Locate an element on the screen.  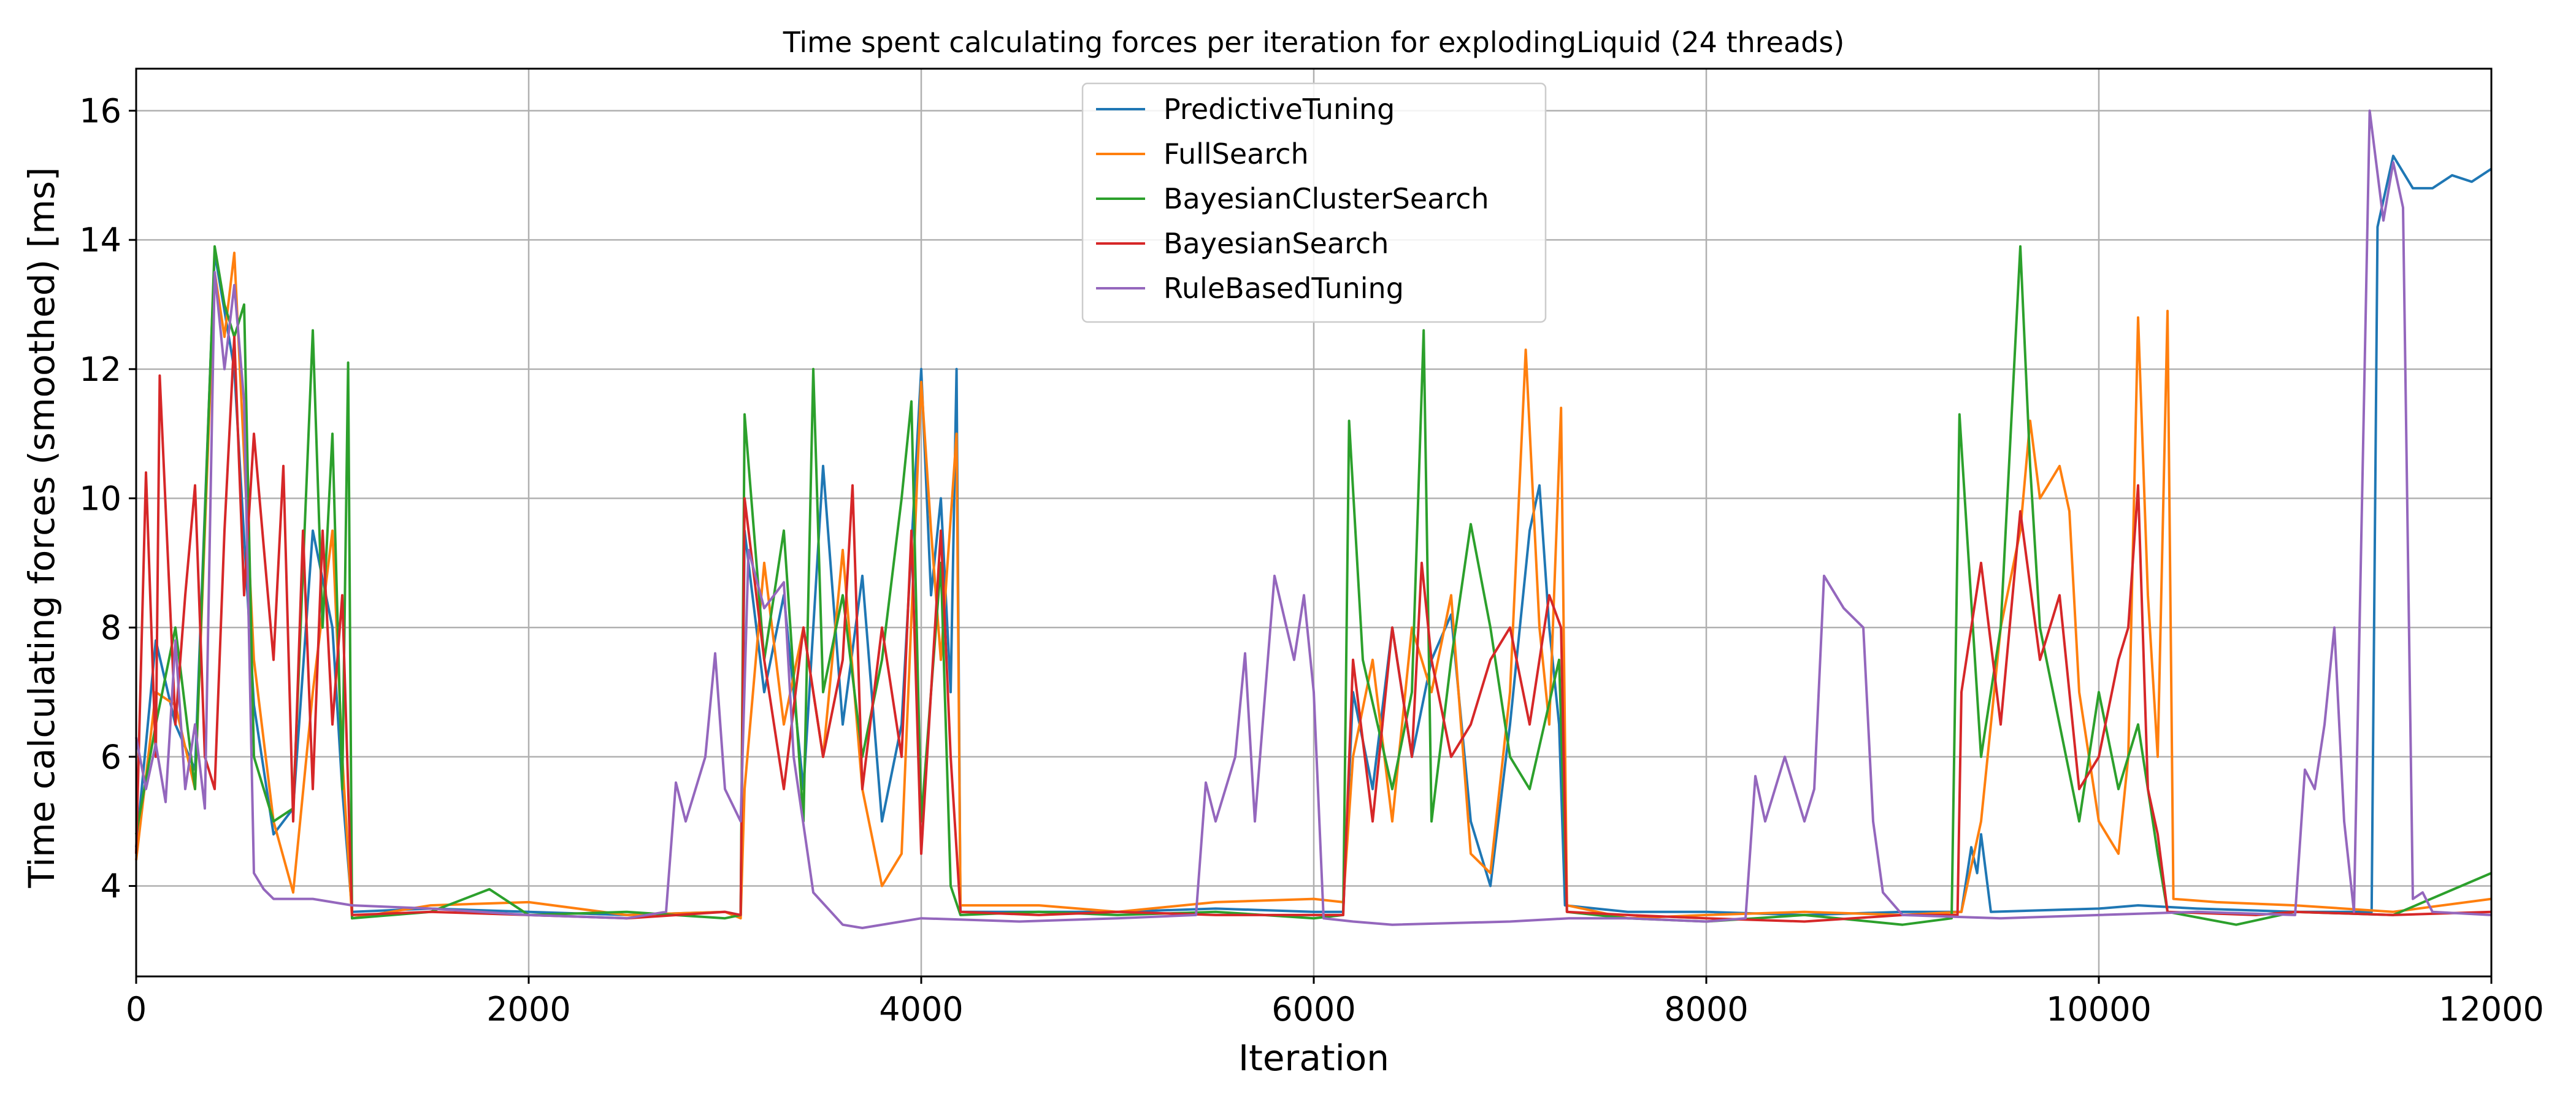
x-tick-label: 4000 is located at coordinates (921, 1009).